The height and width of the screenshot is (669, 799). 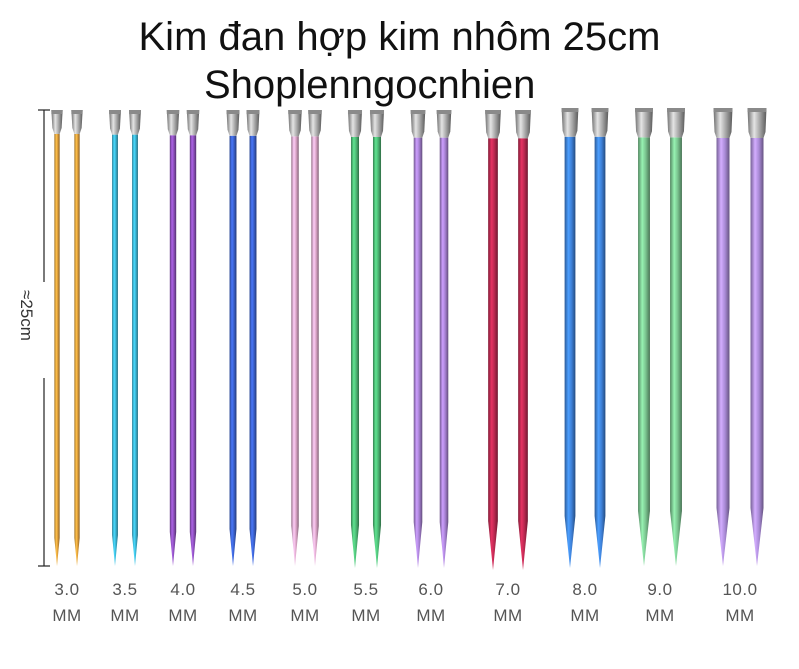 What do you see at coordinates (125, 589) in the screenshot?
I see `size-label: 3.5` at bounding box center [125, 589].